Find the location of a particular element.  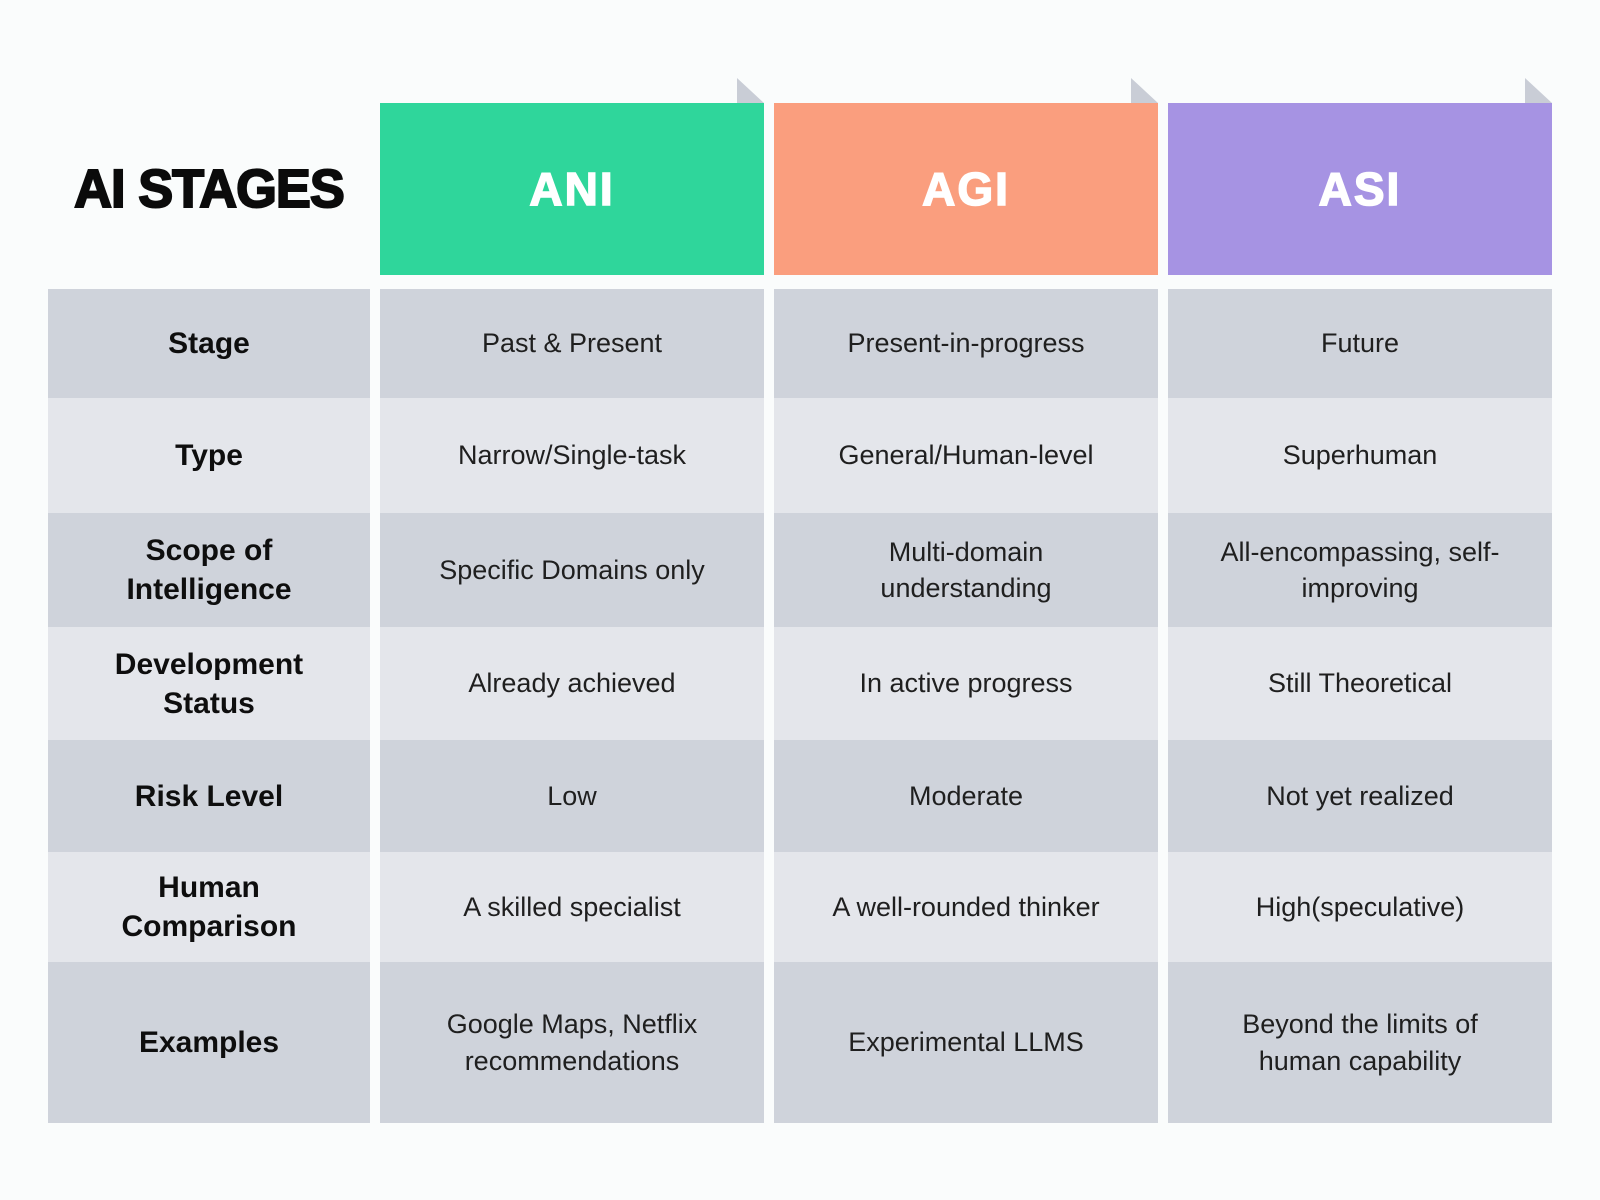

table-cell: Specific Domains only is located at coordinates (572, 570).